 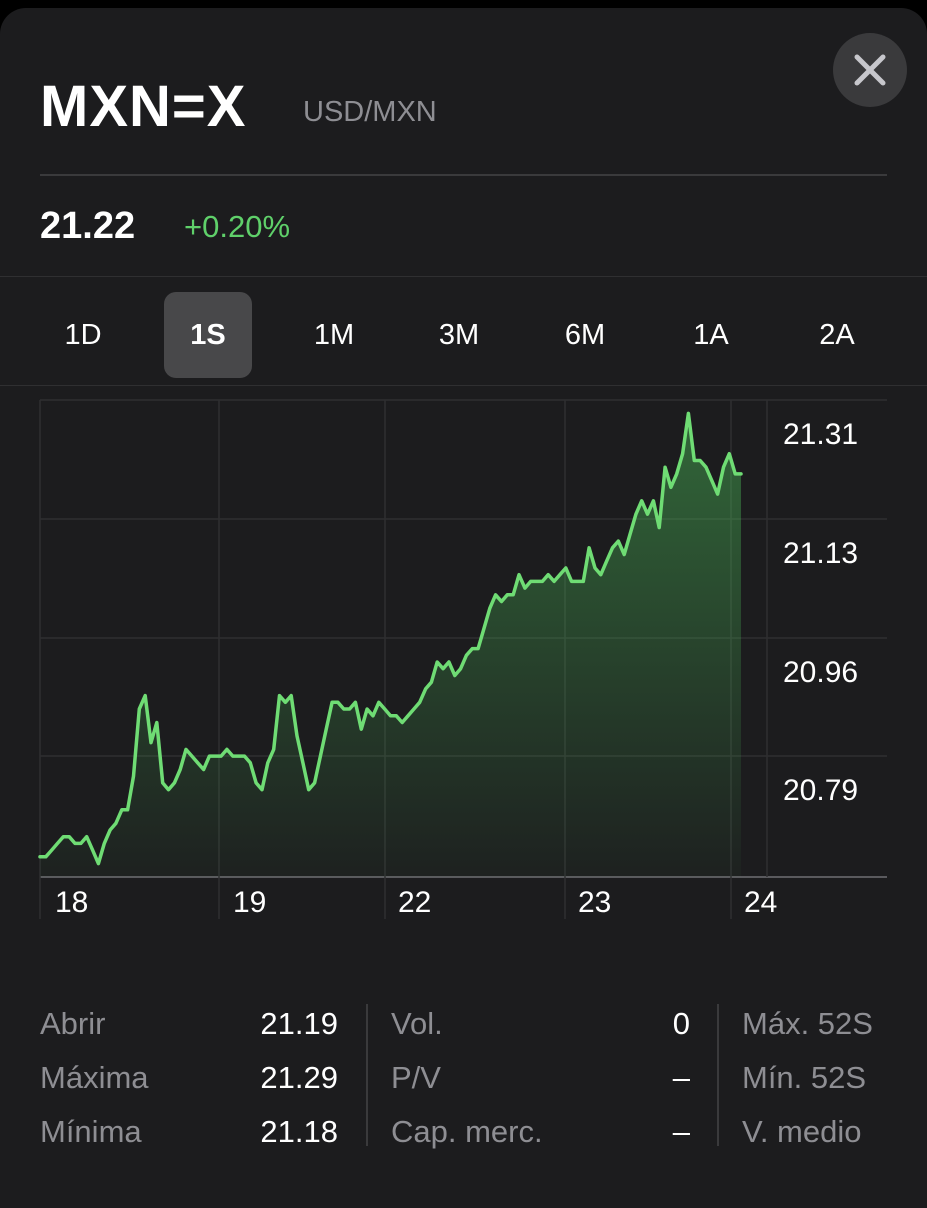 What do you see at coordinates (837, 335) in the screenshot?
I see `range-tab-2a: 2A` at bounding box center [837, 335].